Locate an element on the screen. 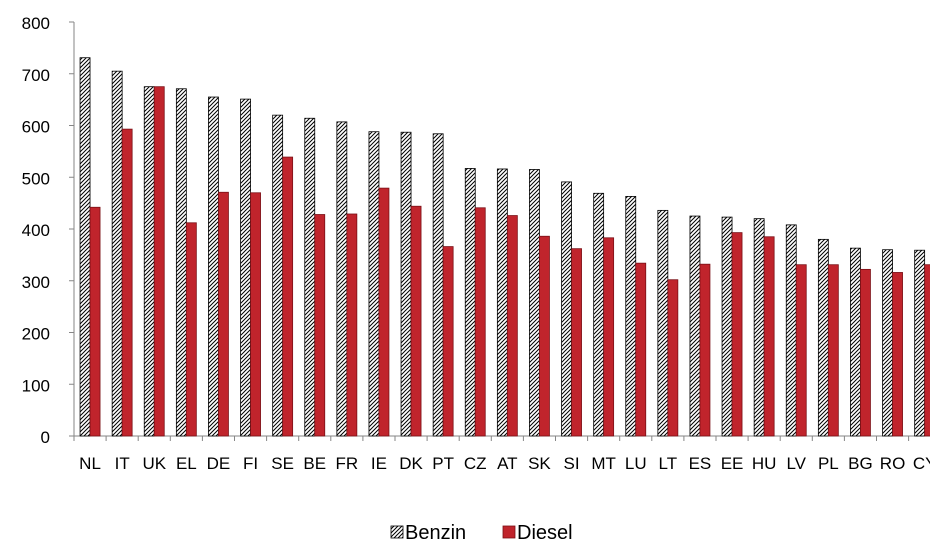 This screenshot has height=545, width=930. bar-diesel-de is located at coordinates (223, 314).